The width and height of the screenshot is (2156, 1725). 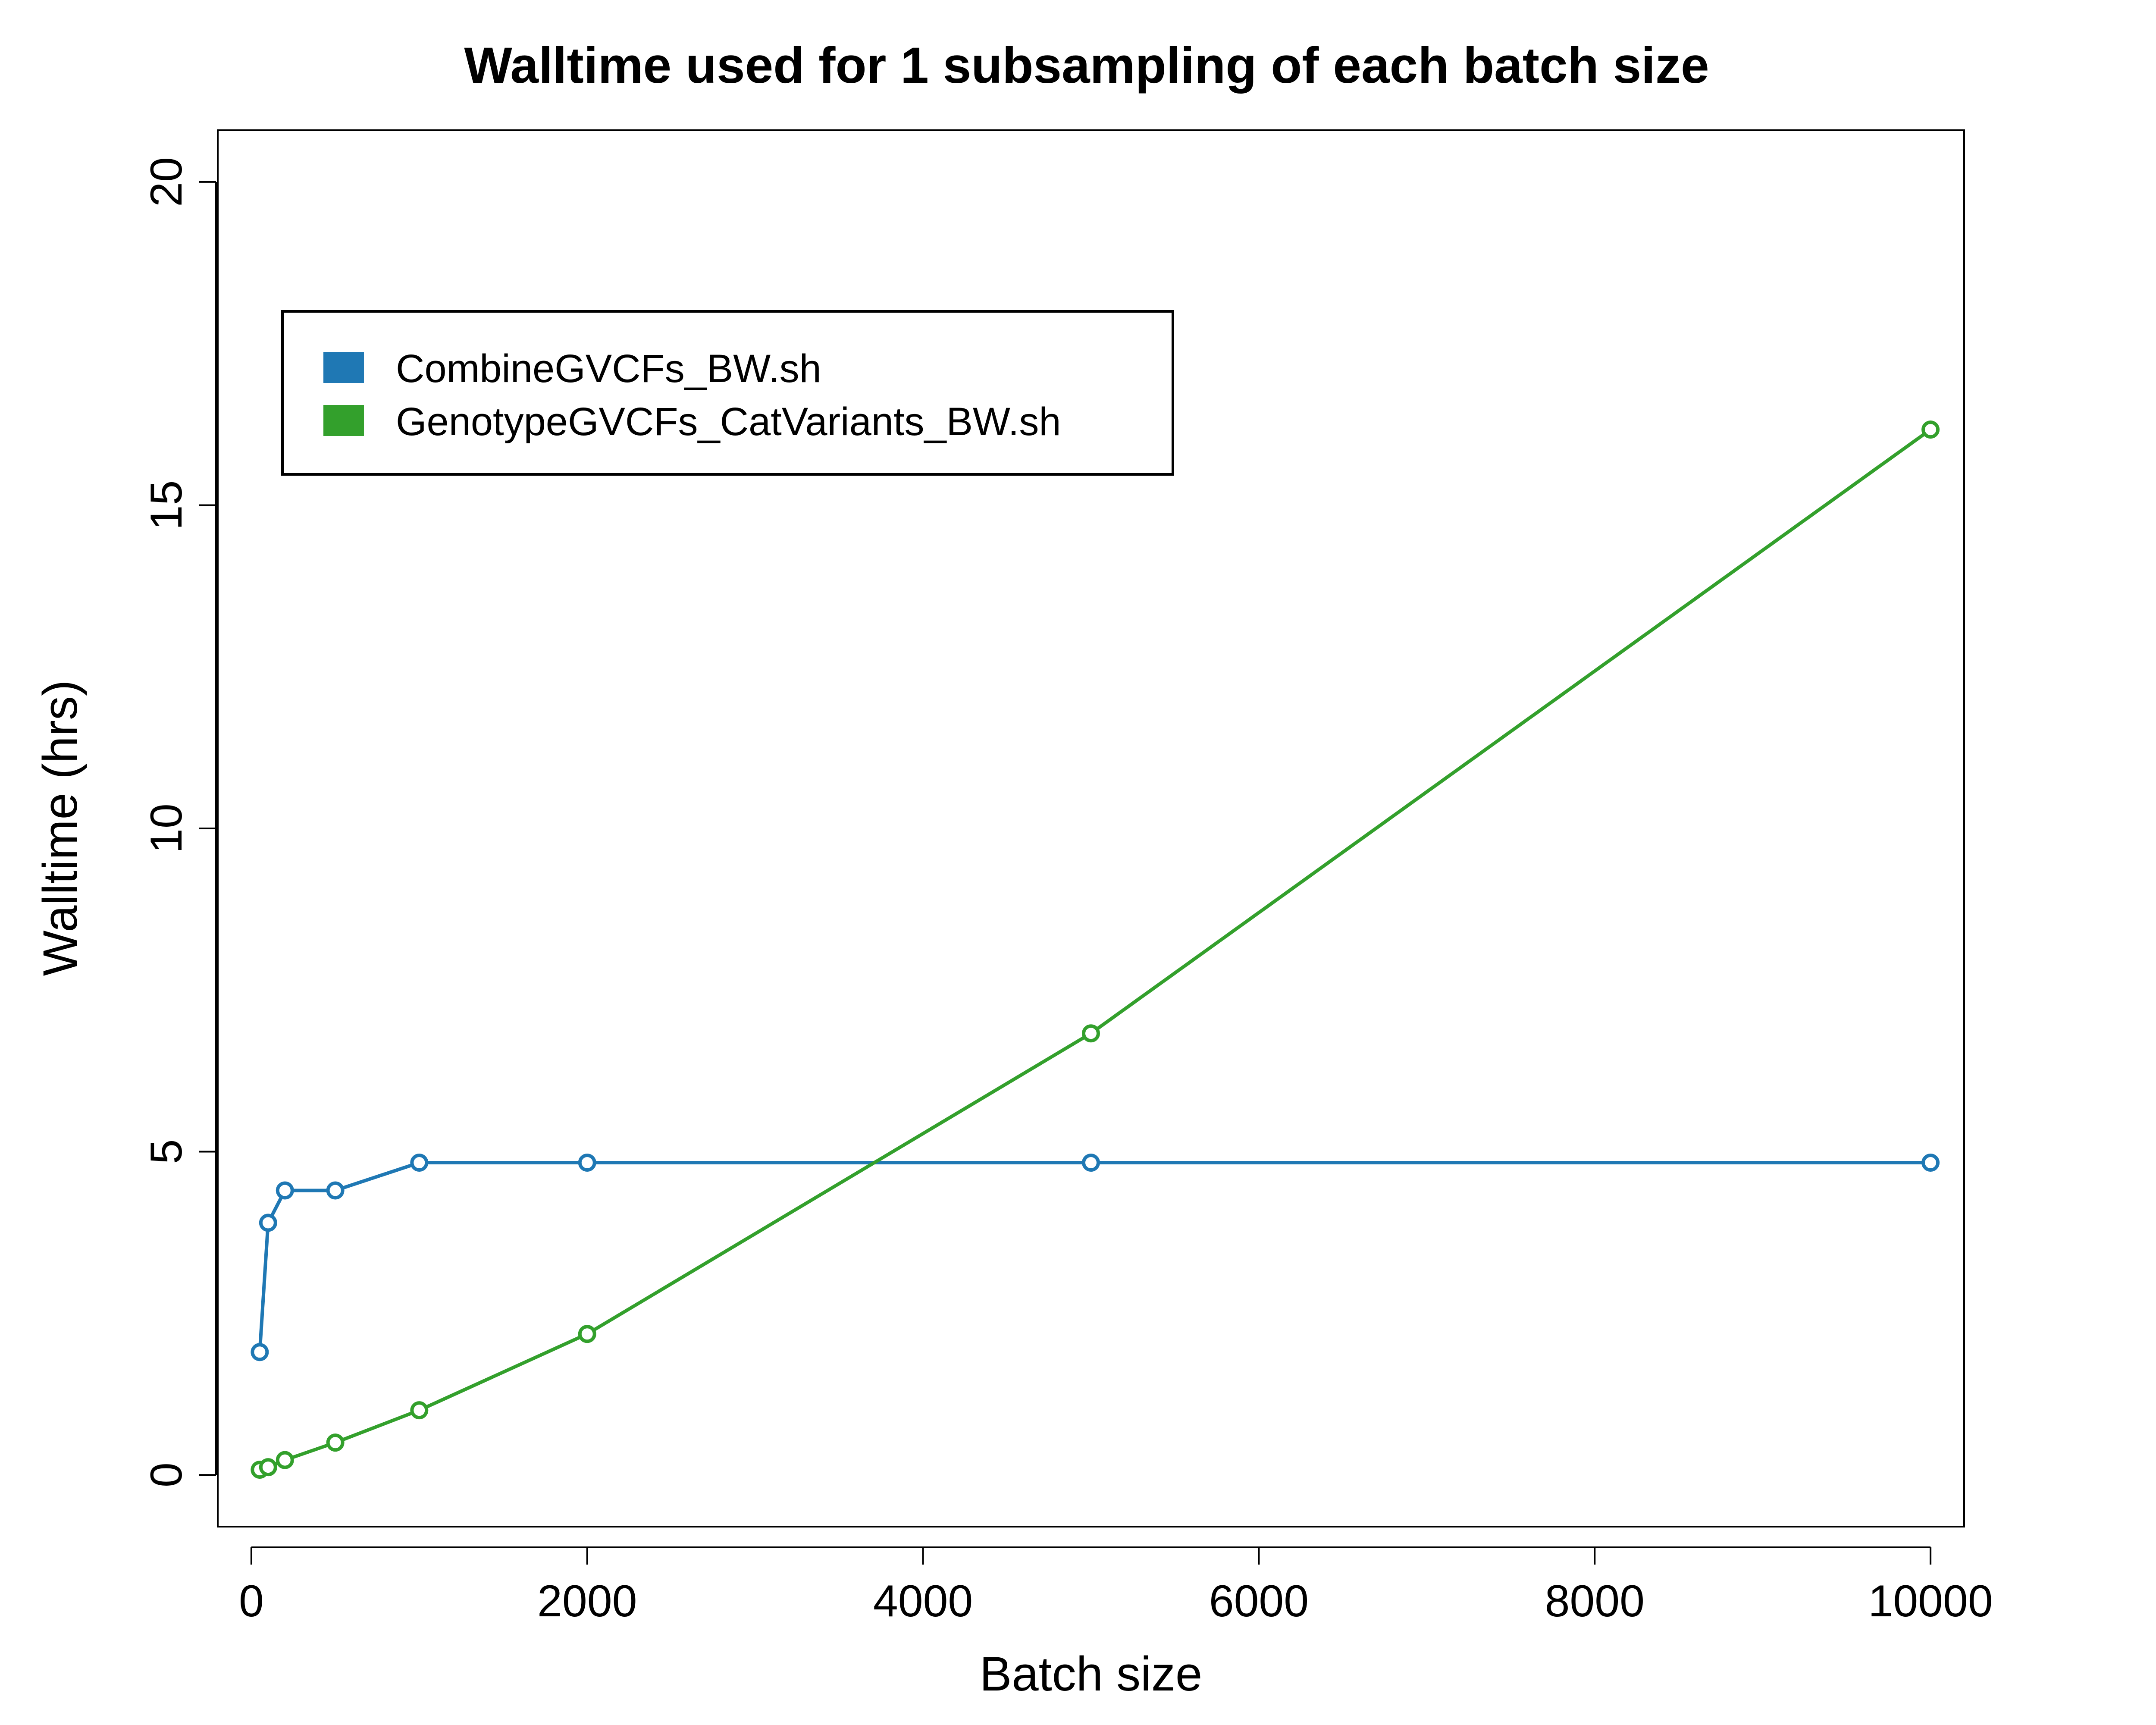 I want to click on x-tick-label: 0, so click(x=252, y=1601).